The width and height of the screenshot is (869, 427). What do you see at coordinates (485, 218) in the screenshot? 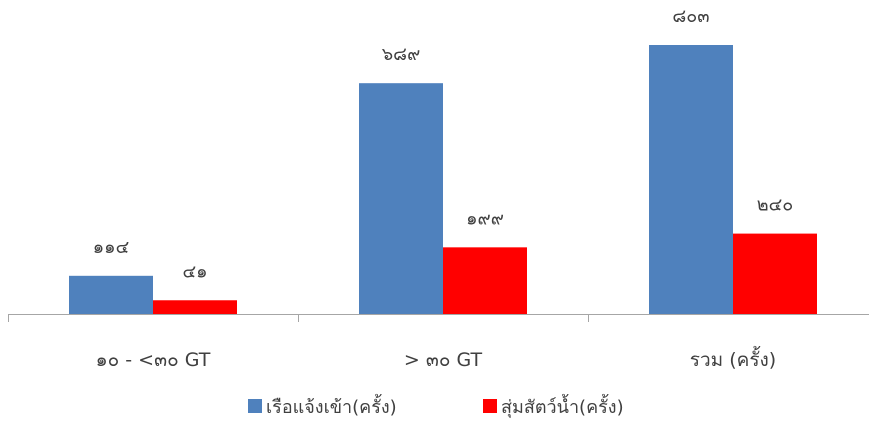
I see `data-label-series-2-2: ๑๙๙` at bounding box center [485, 218].